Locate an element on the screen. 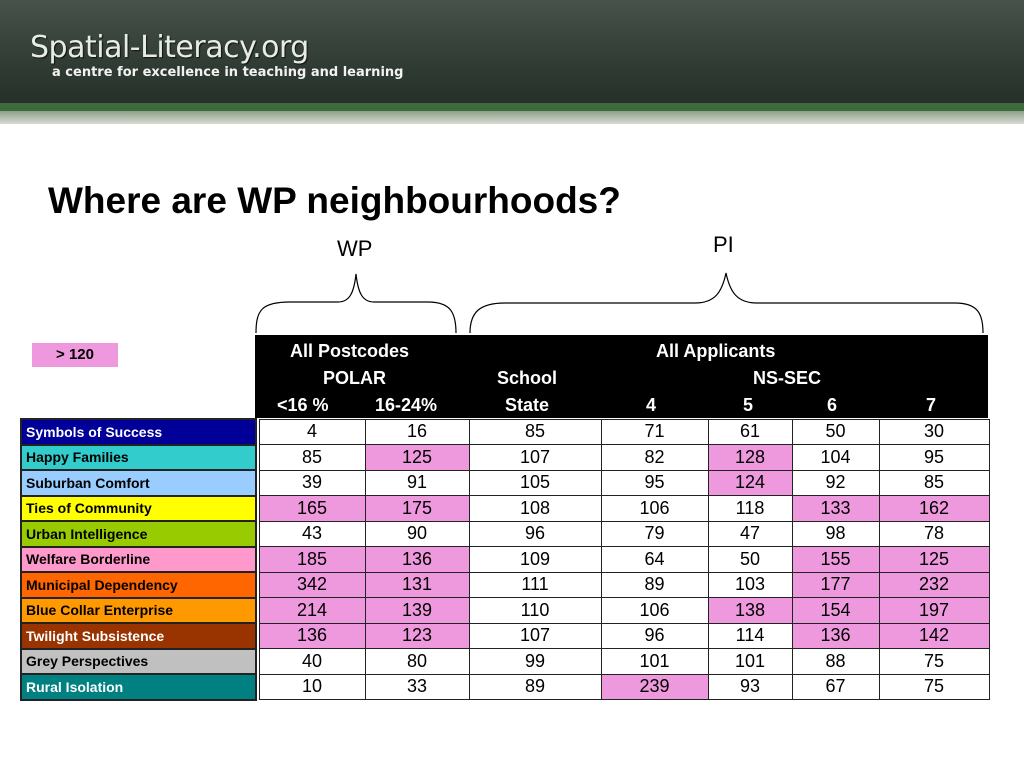  table-row: Twilight Subsistence 136 123 107 96 114 136 142 is located at coordinates (505, 636).